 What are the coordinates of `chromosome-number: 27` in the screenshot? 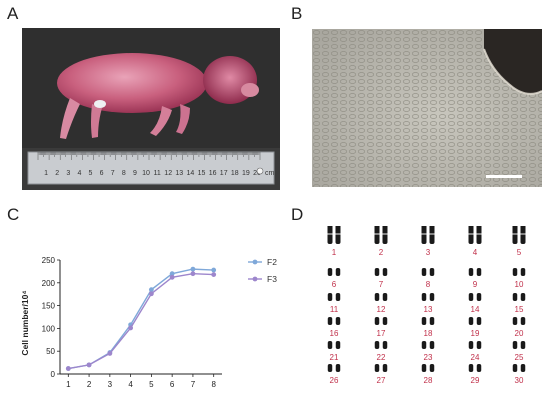 It's located at (381, 380).